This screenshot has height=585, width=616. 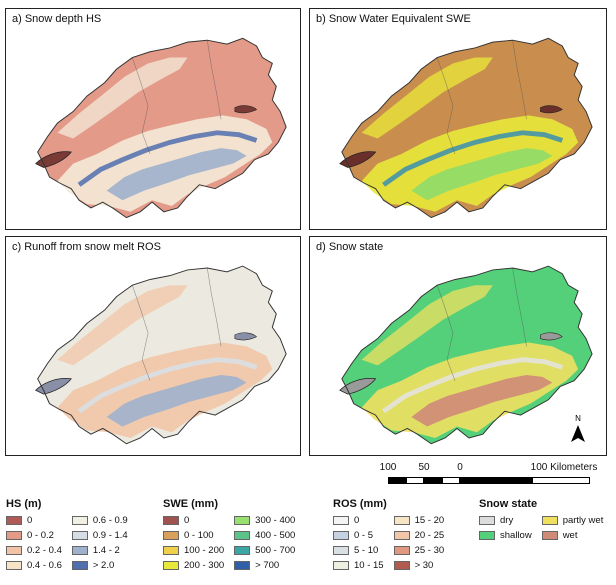 What do you see at coordinates (573, 527) in the screenshot?
I see `legend-column: partly wet wet` at bounding box center [573, 527].